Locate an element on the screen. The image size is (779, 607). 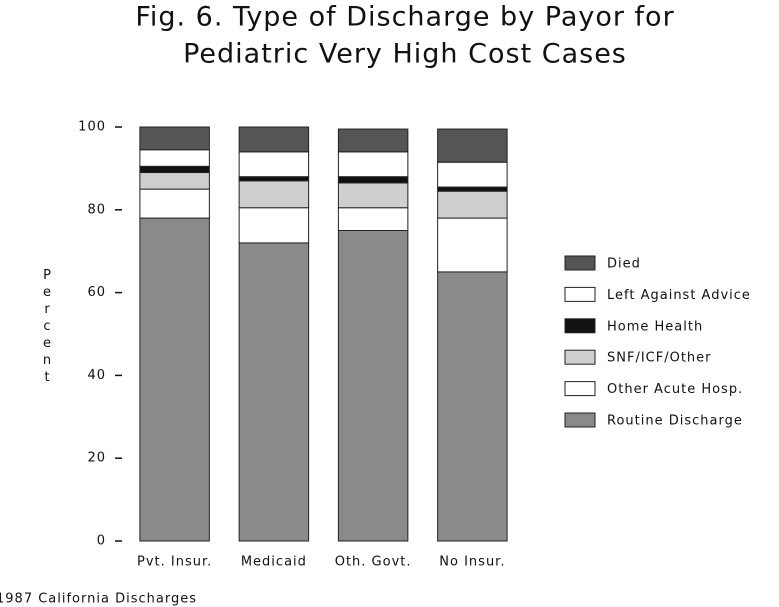
legend-label: Home Health is located at coordinates (655, 326).